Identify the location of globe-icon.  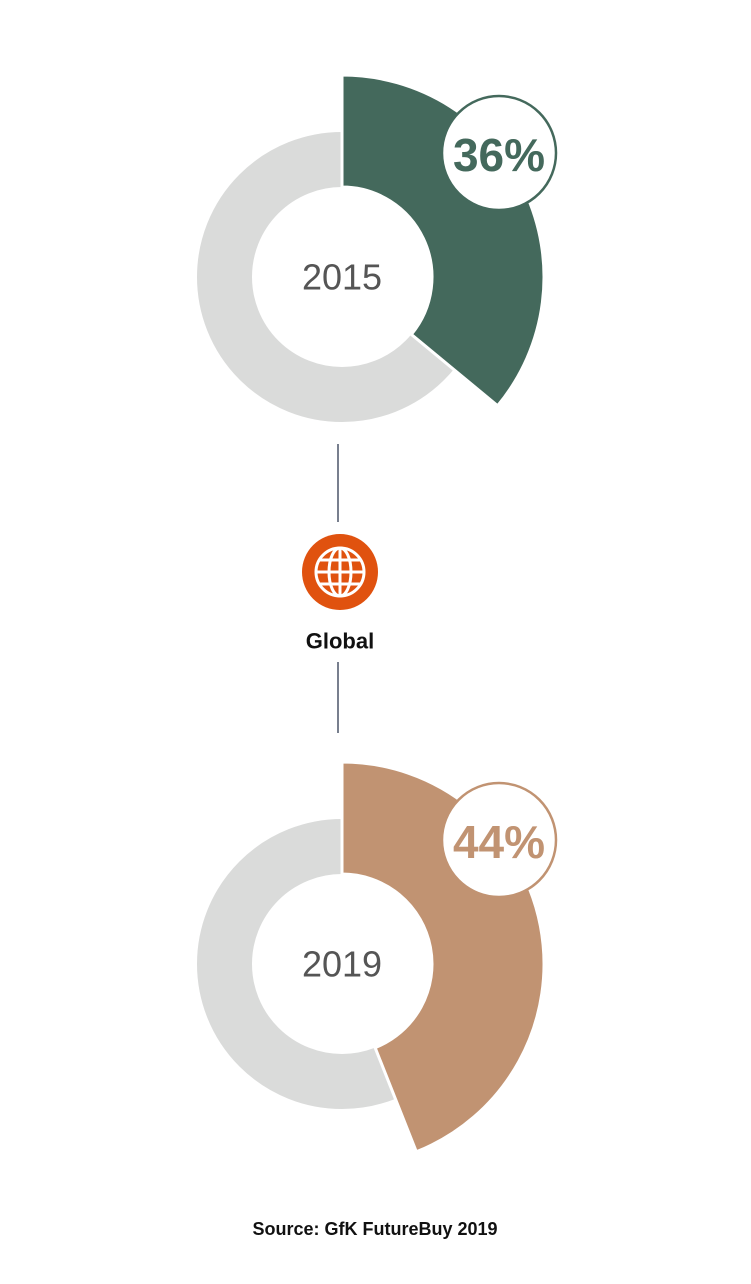
(340, 572).